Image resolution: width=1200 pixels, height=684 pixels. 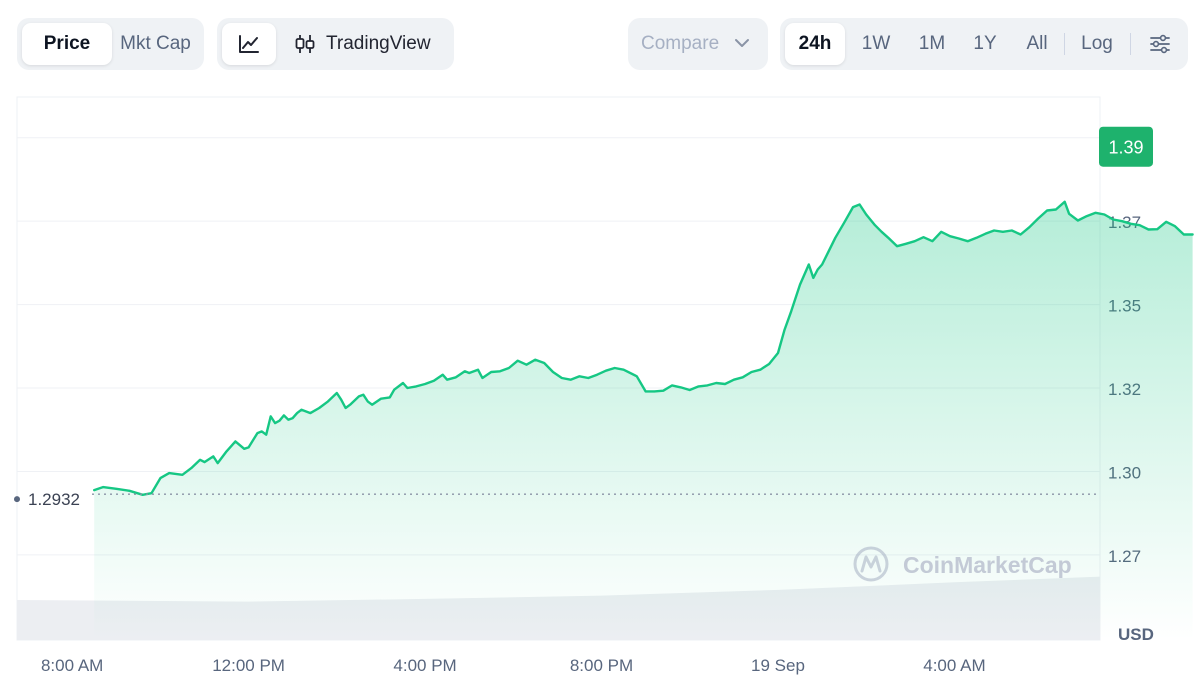 What do you see at coordinates (17, 499) in the screenshot?
I see `open-price-marker` at bounding box center [17, 499].